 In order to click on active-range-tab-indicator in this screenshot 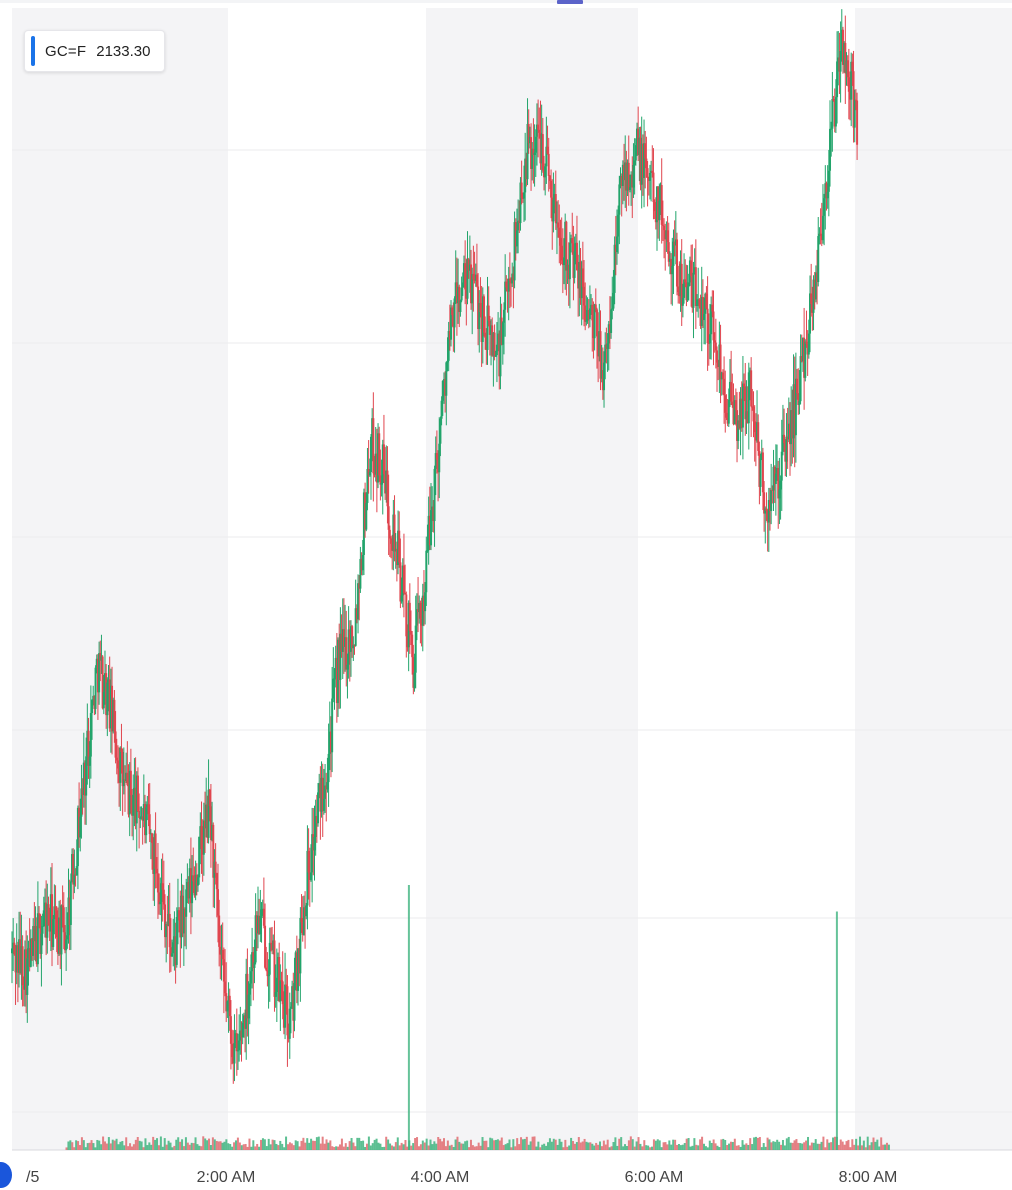, I will do `click(570, 2)`.